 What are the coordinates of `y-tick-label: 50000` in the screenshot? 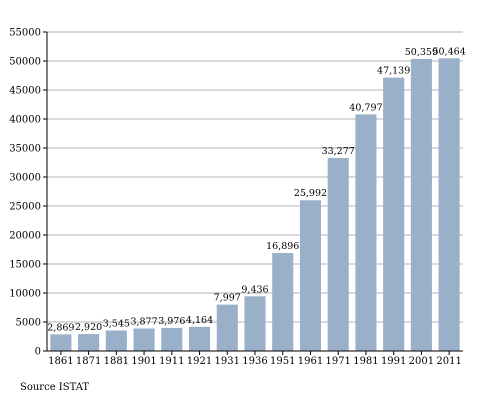 It's located at (25, 62).